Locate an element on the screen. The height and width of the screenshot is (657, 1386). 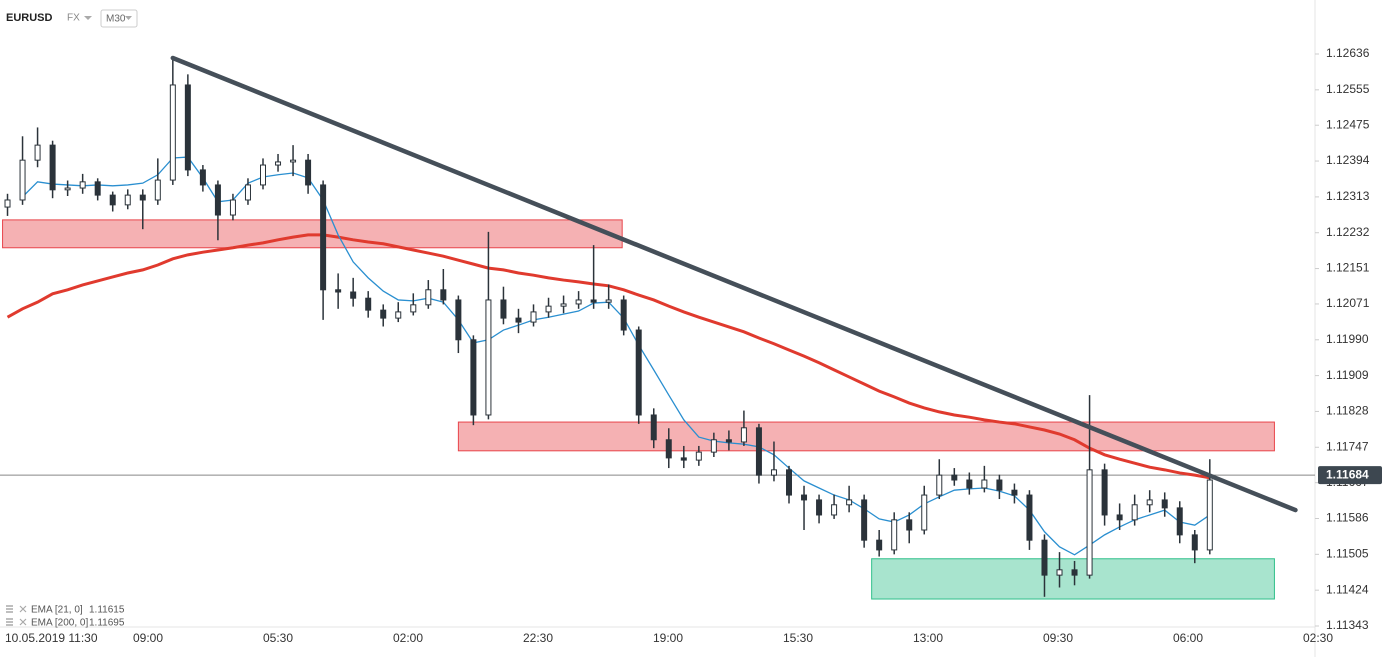
x-tick-label: 09:00 is located at coordinates (148, 638).